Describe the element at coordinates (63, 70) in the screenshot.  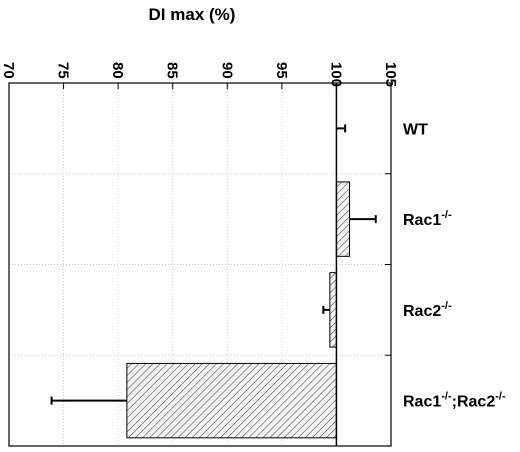
I see `x-tick-label: 75` at that location.